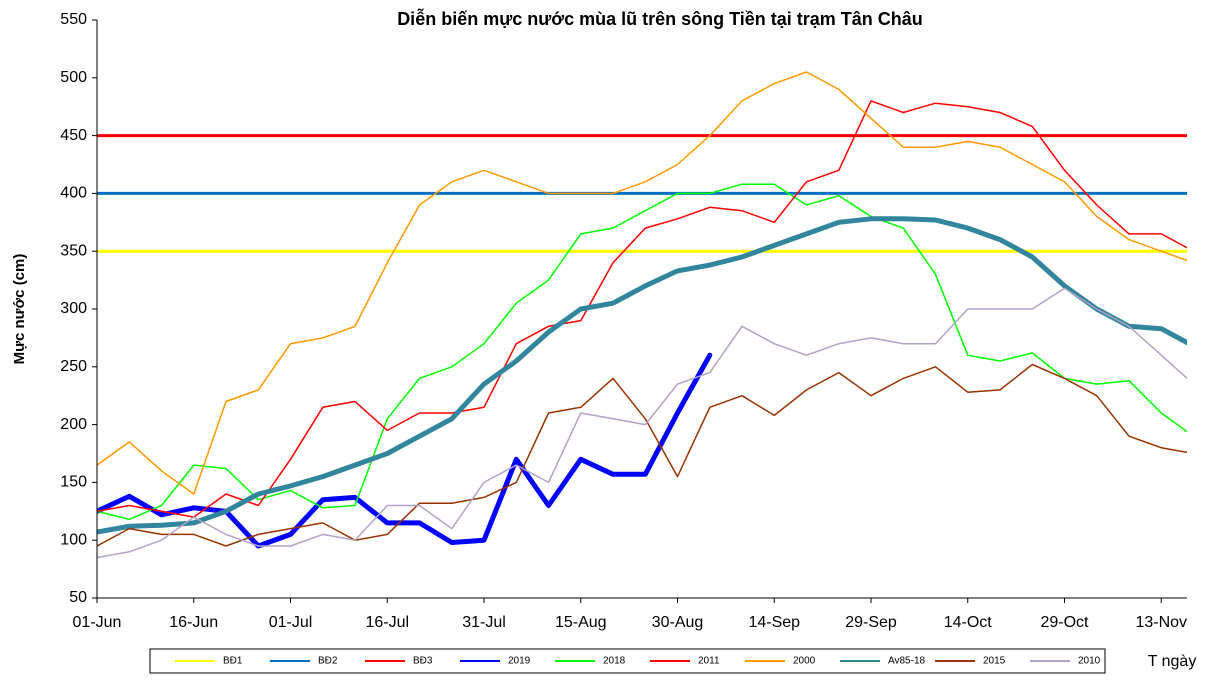 The height and width of the screenshot is (696, 1214). Describe the element at coordinates (994, 661) in the screenshot. I see `legend-label: 2015` at that location.